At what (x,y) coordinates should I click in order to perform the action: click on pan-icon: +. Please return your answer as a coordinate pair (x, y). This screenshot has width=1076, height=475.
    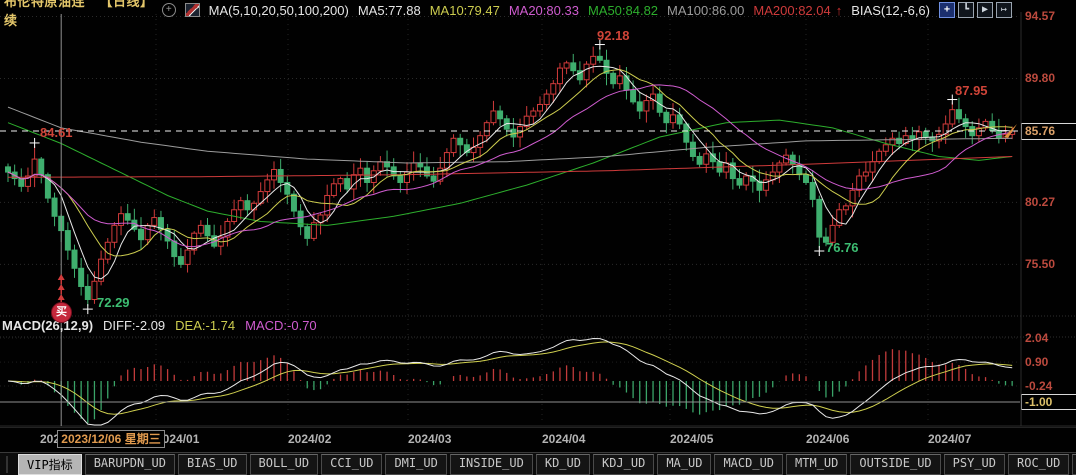
    Looking at the image, I should click on (947, 10).